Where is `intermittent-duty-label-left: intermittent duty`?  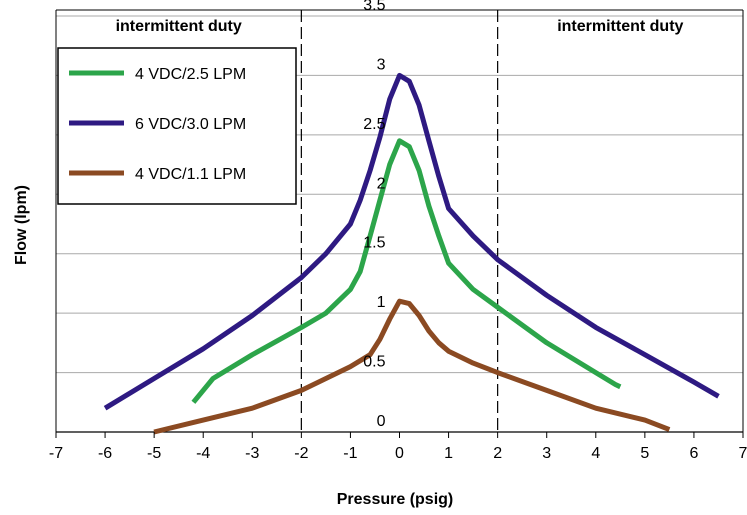
intermittent-duty-label-left: intermittent duty is located at coordinates (179, 26).